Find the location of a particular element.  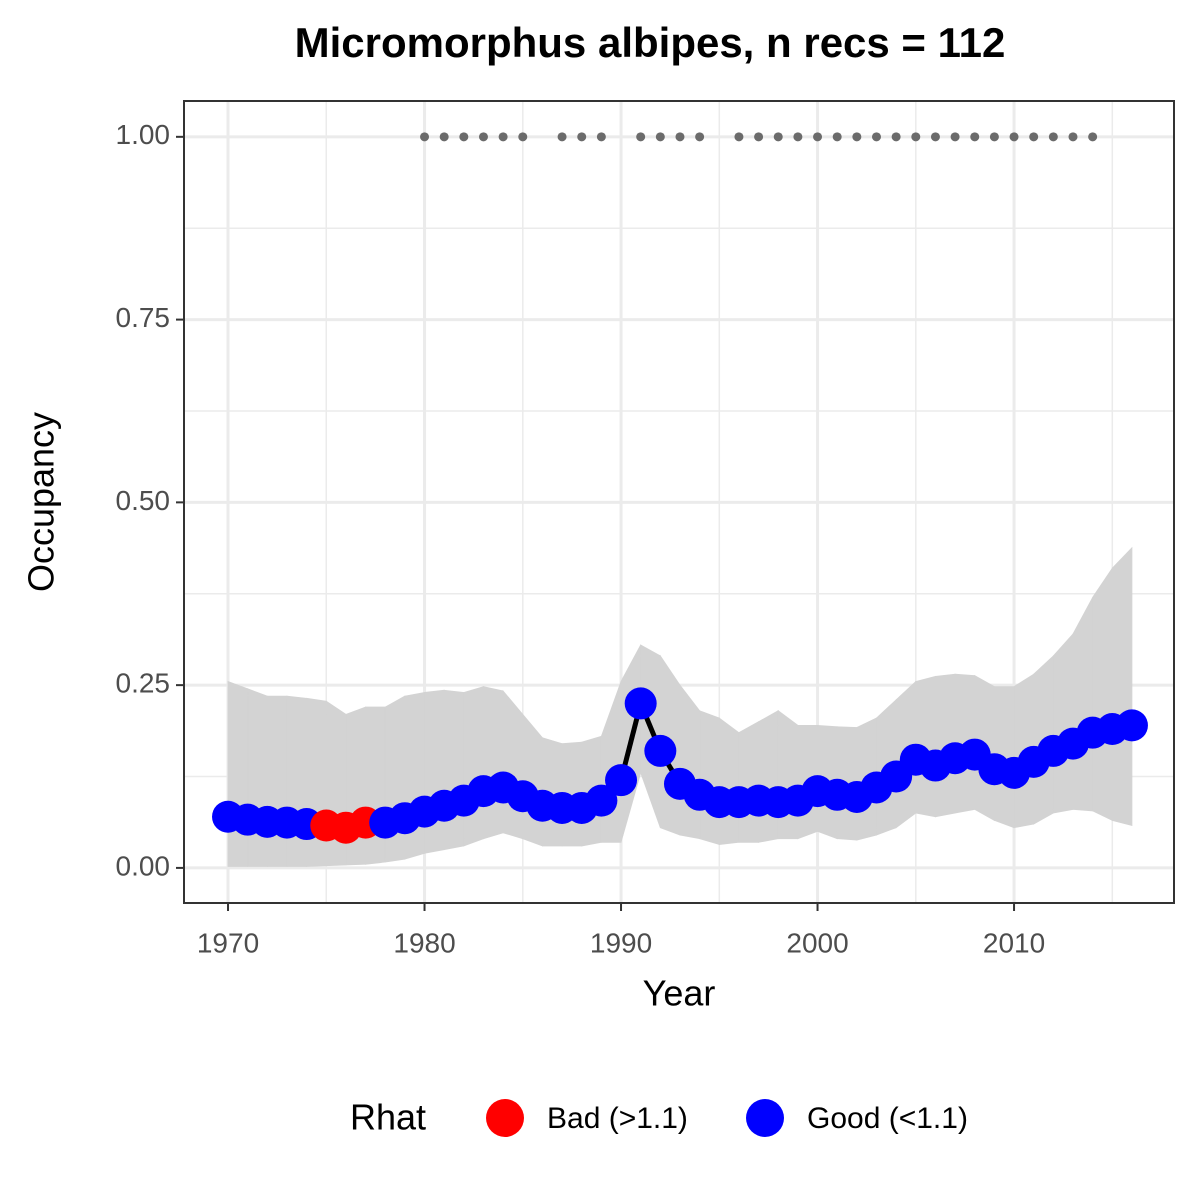

y-tick-label: 0.50 is located at coordinates (143, 500).